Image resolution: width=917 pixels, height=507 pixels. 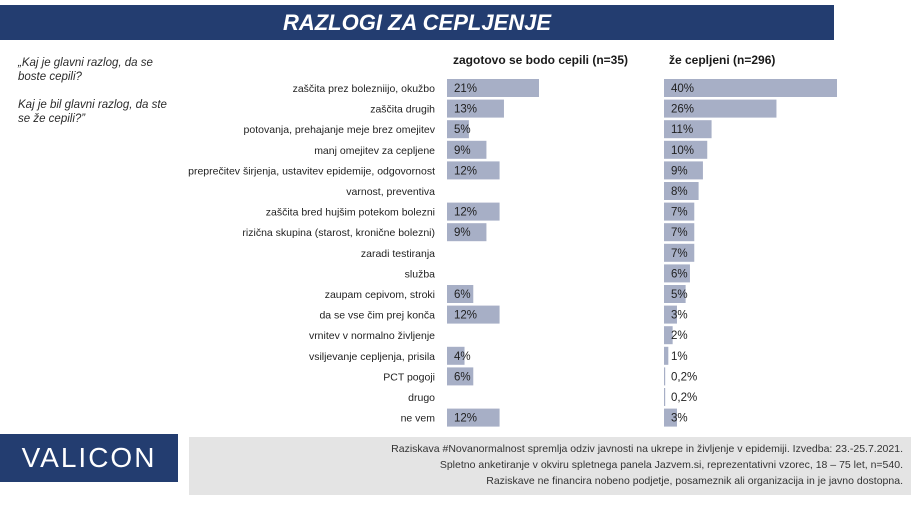 What do you see at coordinates (679, 357) in the screenshot?
I see `data-label: 1%` at bounding box center [679, 357].